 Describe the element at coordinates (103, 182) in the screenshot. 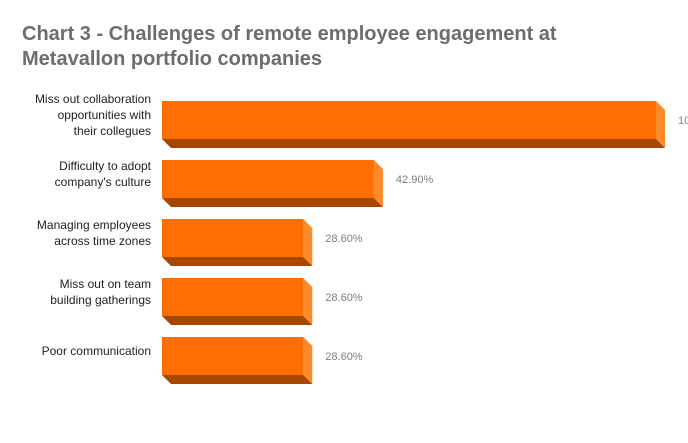

I see `category-label-line: company's culture` at that location.